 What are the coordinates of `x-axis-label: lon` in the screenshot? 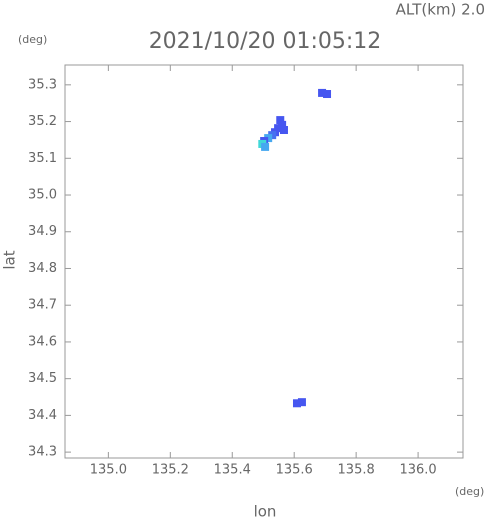 It's located at (265, 512).